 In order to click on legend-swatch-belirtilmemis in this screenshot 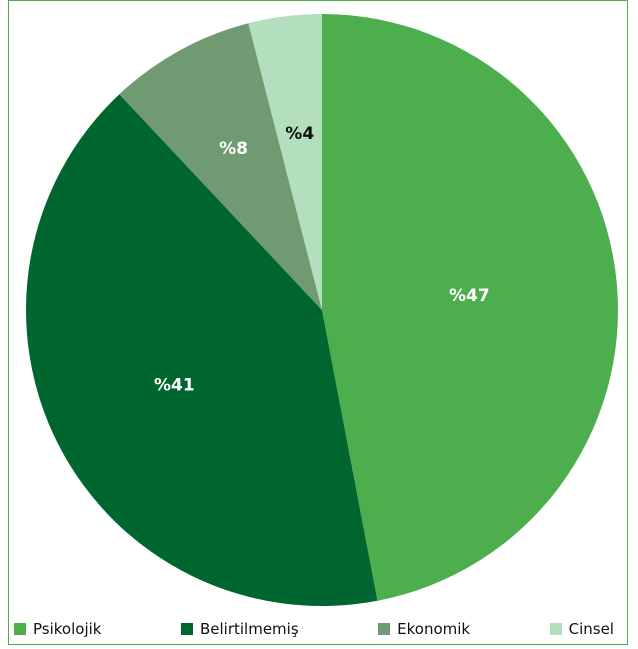, I will do `click(186, 629)`.